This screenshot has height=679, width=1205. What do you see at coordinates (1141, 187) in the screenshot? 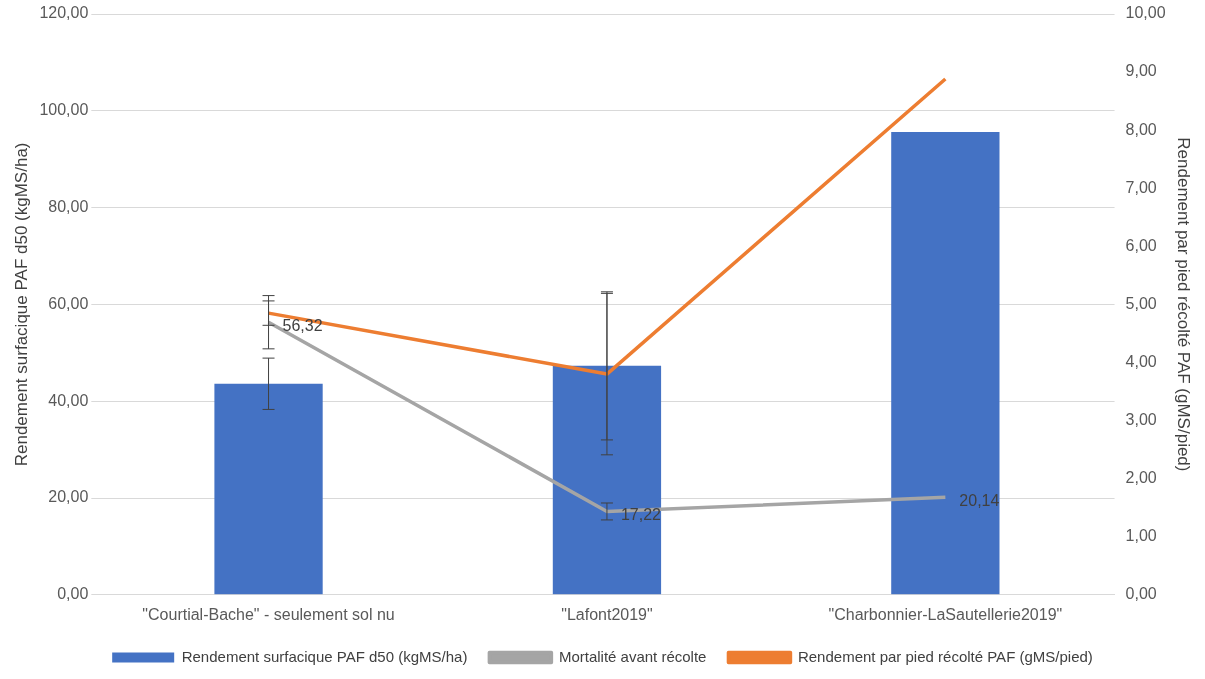
I see `y2-tick-label: 7,00` at bounding box center [1141, 187].